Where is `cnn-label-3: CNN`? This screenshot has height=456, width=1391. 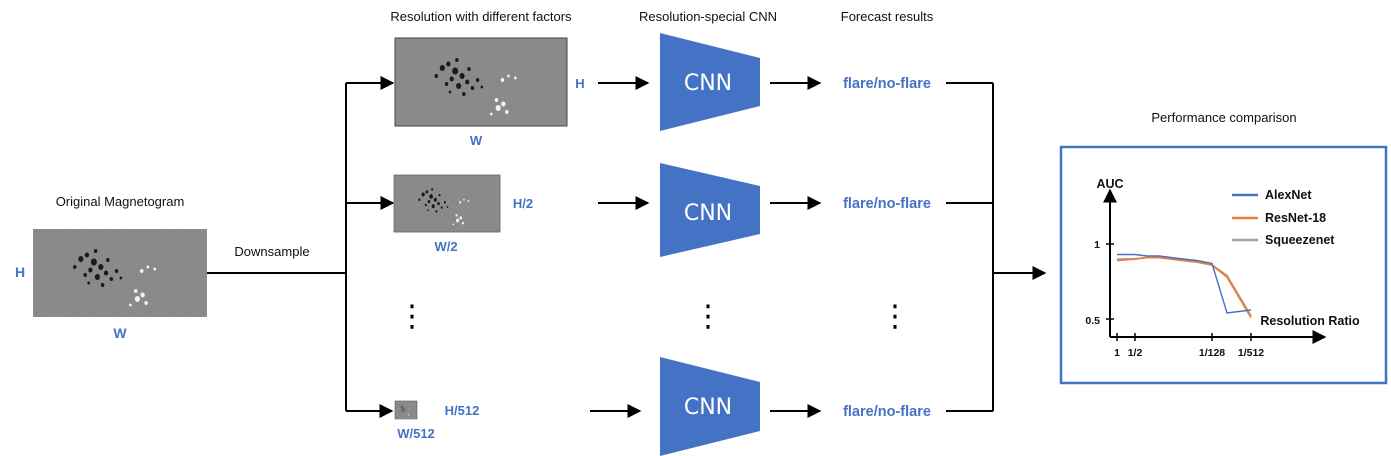 cnn-label-3: CNN is located at coordinates (708, 407).